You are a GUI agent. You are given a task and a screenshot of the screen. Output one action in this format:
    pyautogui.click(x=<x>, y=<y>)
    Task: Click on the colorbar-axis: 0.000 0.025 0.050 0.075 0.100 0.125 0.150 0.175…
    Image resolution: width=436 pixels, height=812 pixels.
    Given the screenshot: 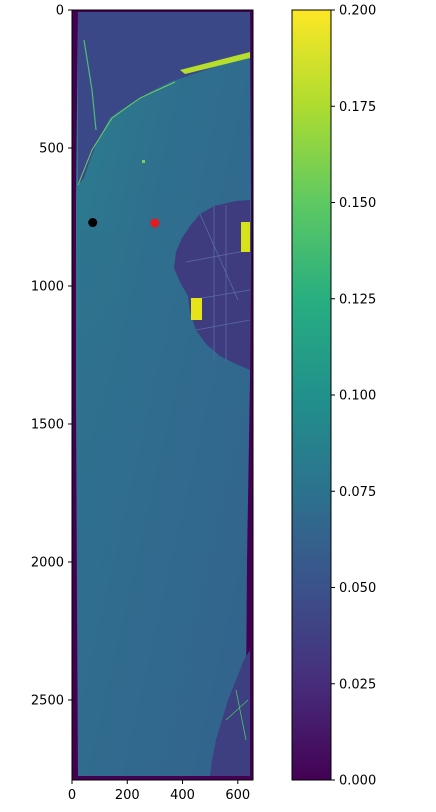 What is the action you would take?
    pyautogui.click(x=353, y=396)
    